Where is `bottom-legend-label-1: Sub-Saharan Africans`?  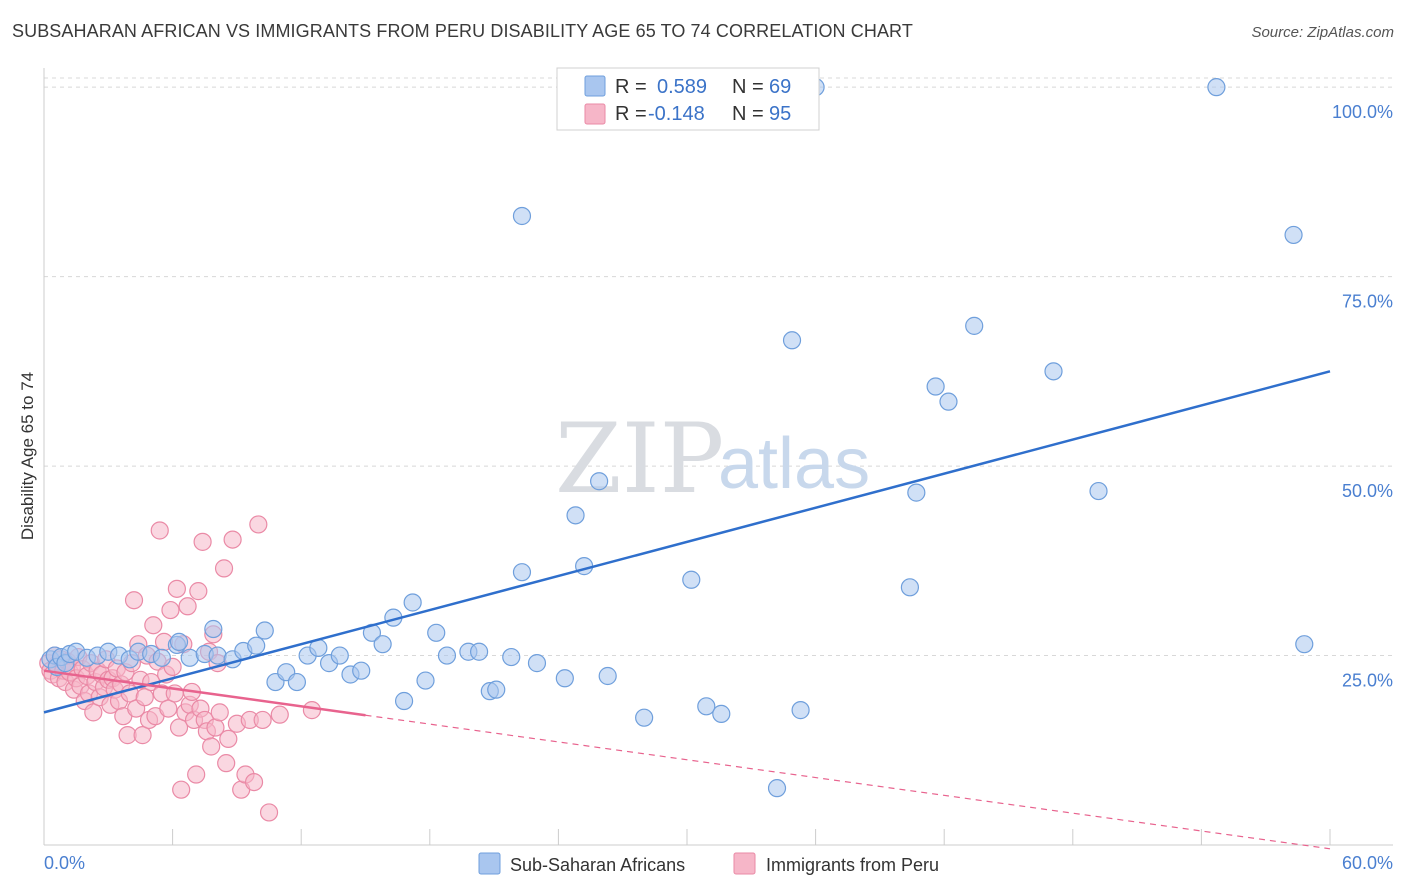 bottom-legend-label-1: Sub-Saharan Africans is located at coordinates (597, 865).